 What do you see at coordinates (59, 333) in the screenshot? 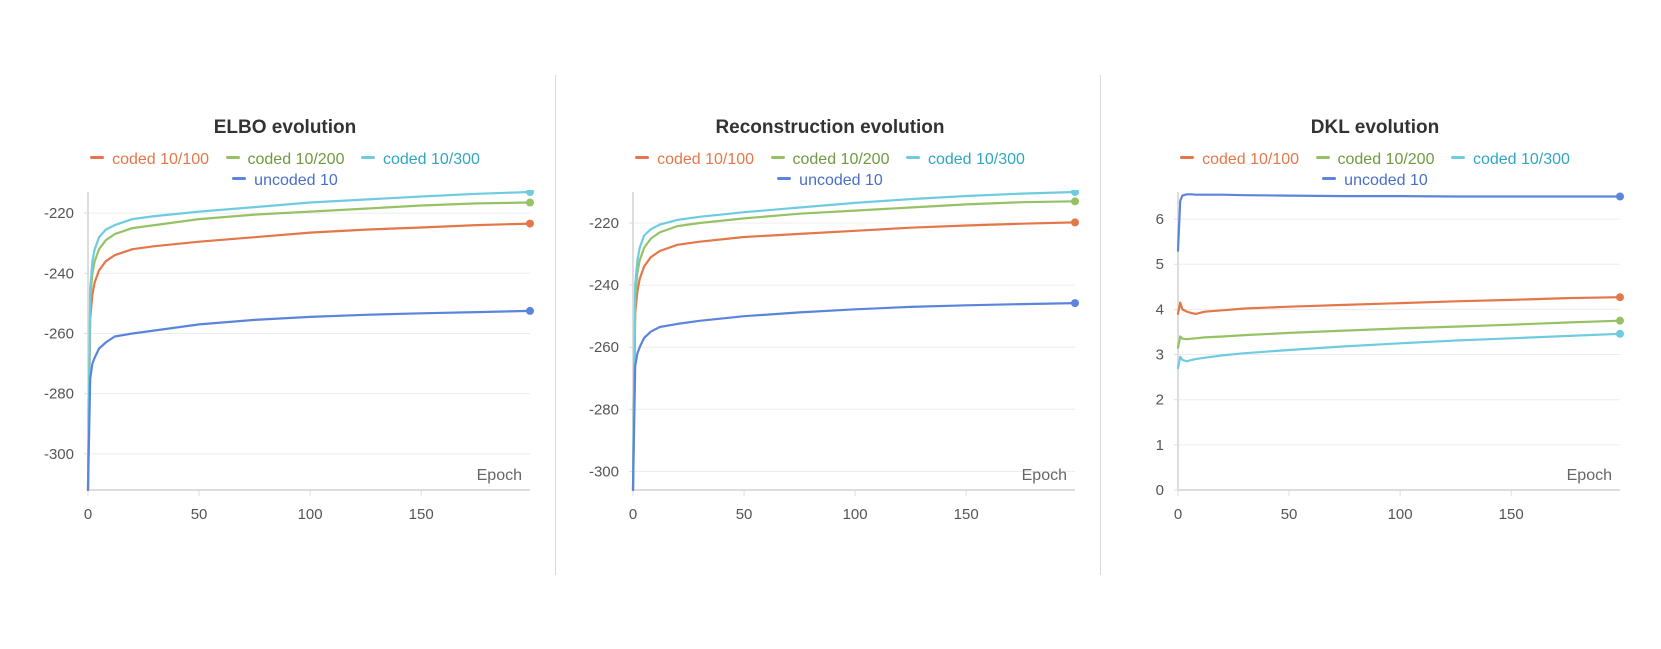
I see `y-tick-label: -260` at bounding box center [59, 333].